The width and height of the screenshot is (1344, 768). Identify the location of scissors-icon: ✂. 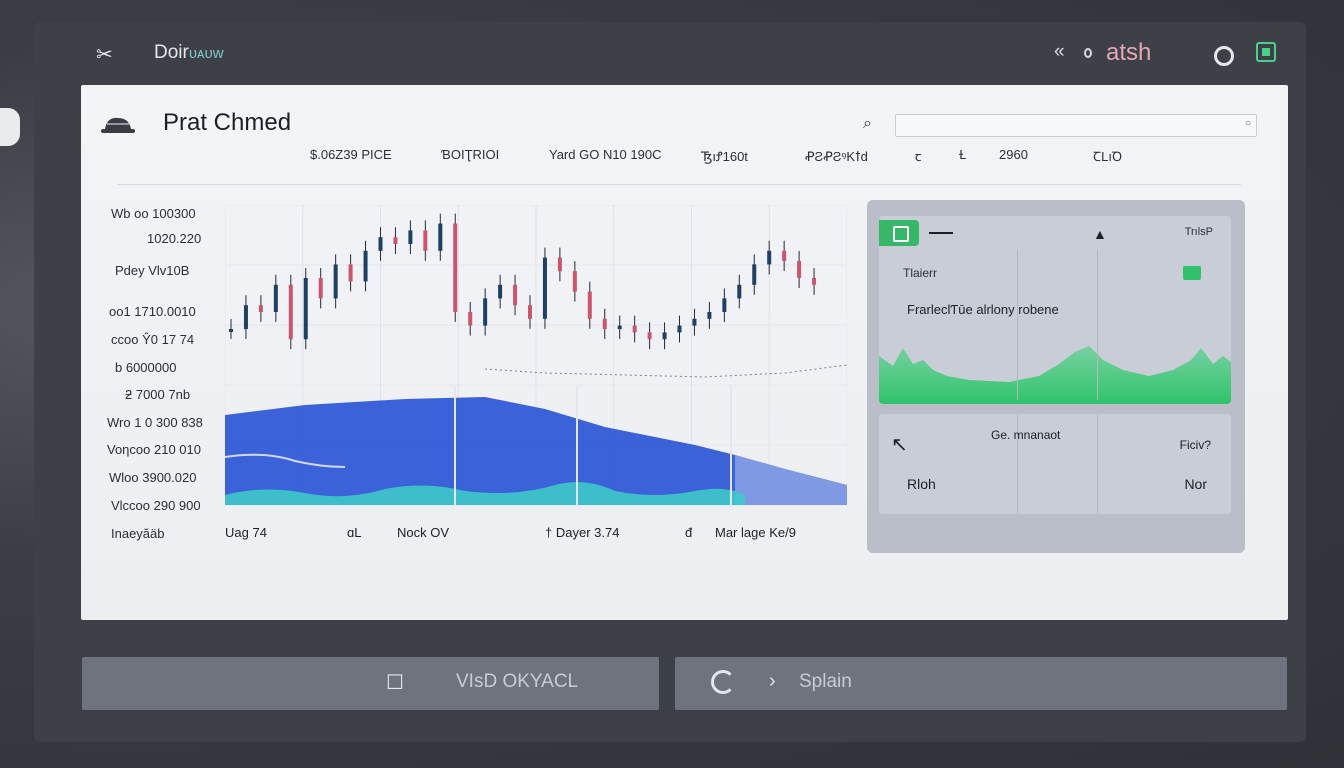
(104, 55).